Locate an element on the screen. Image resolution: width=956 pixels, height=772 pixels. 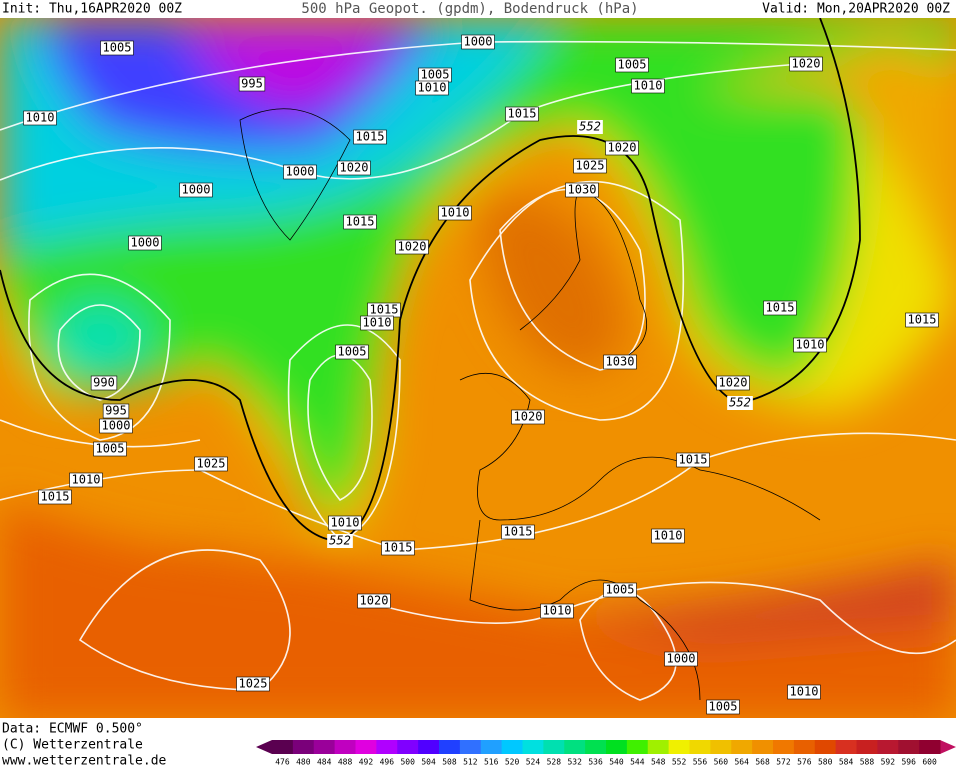
scale-label: 568 is located at coordinates (762, 762).